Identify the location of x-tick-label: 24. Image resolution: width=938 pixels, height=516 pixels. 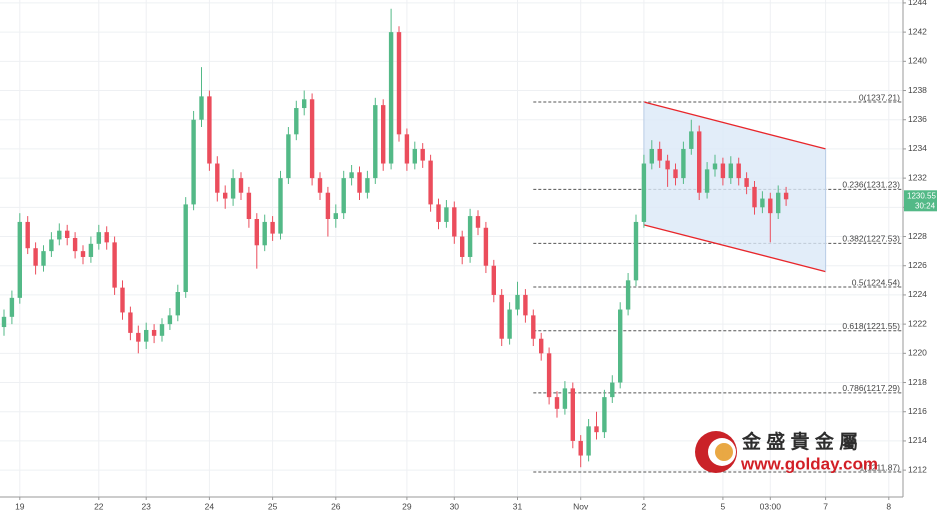
(210, 506).